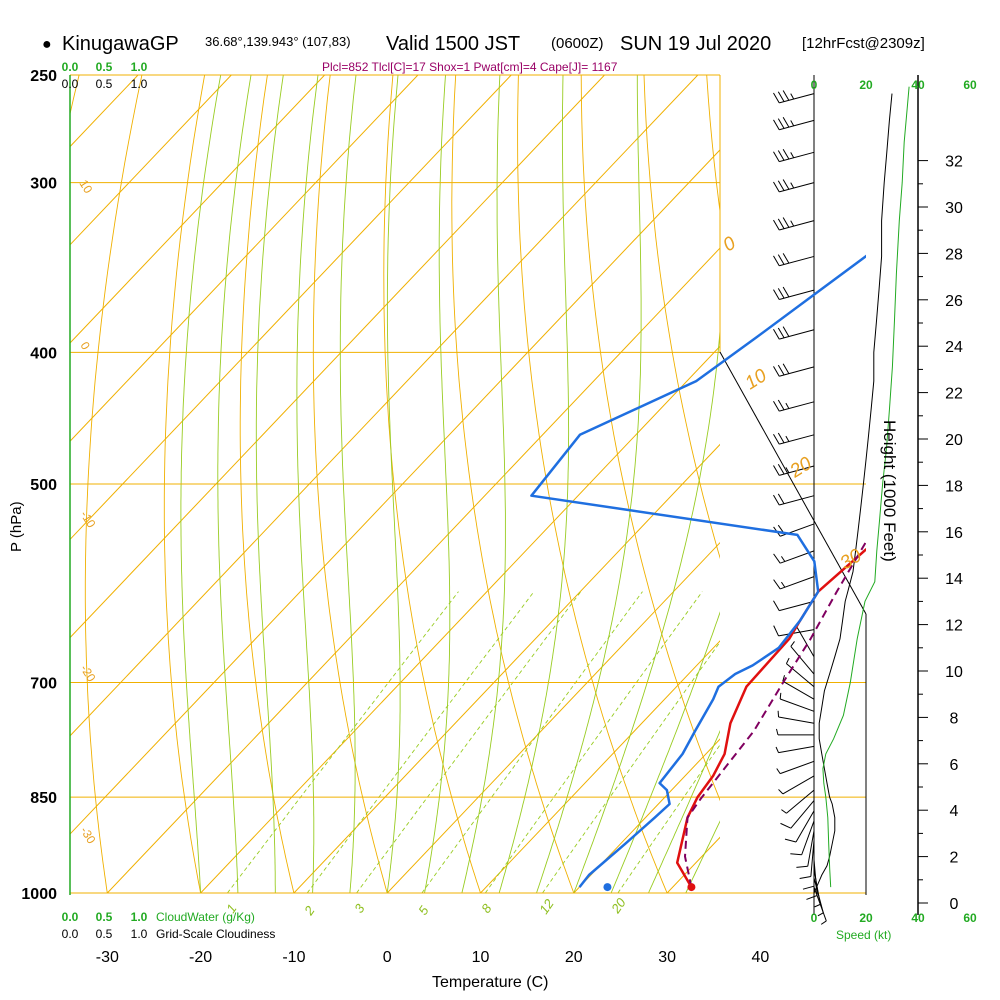  What do you see at coordinates (387, 957) in the screenshot?
I see `x-tick-label: 0` at bounding box center [387, 957].